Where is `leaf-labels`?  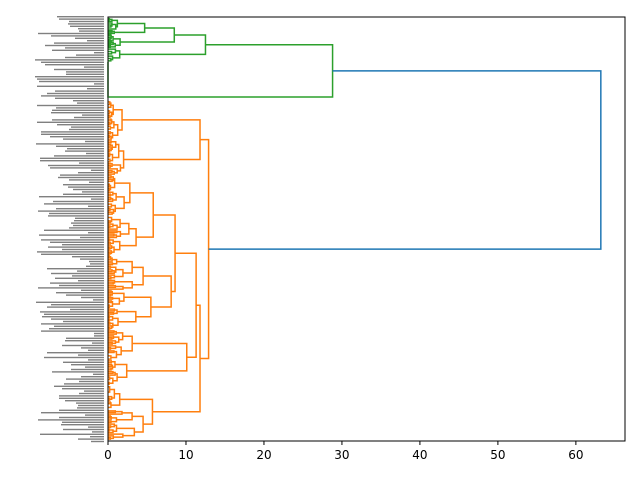 leaf-labels is located at coordinates (69, 229).